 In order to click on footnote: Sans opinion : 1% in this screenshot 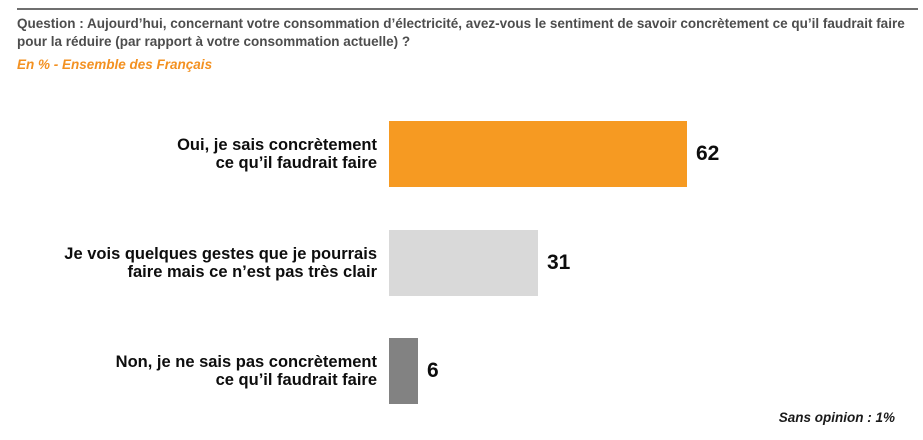, I will do `click(836, 417)`.